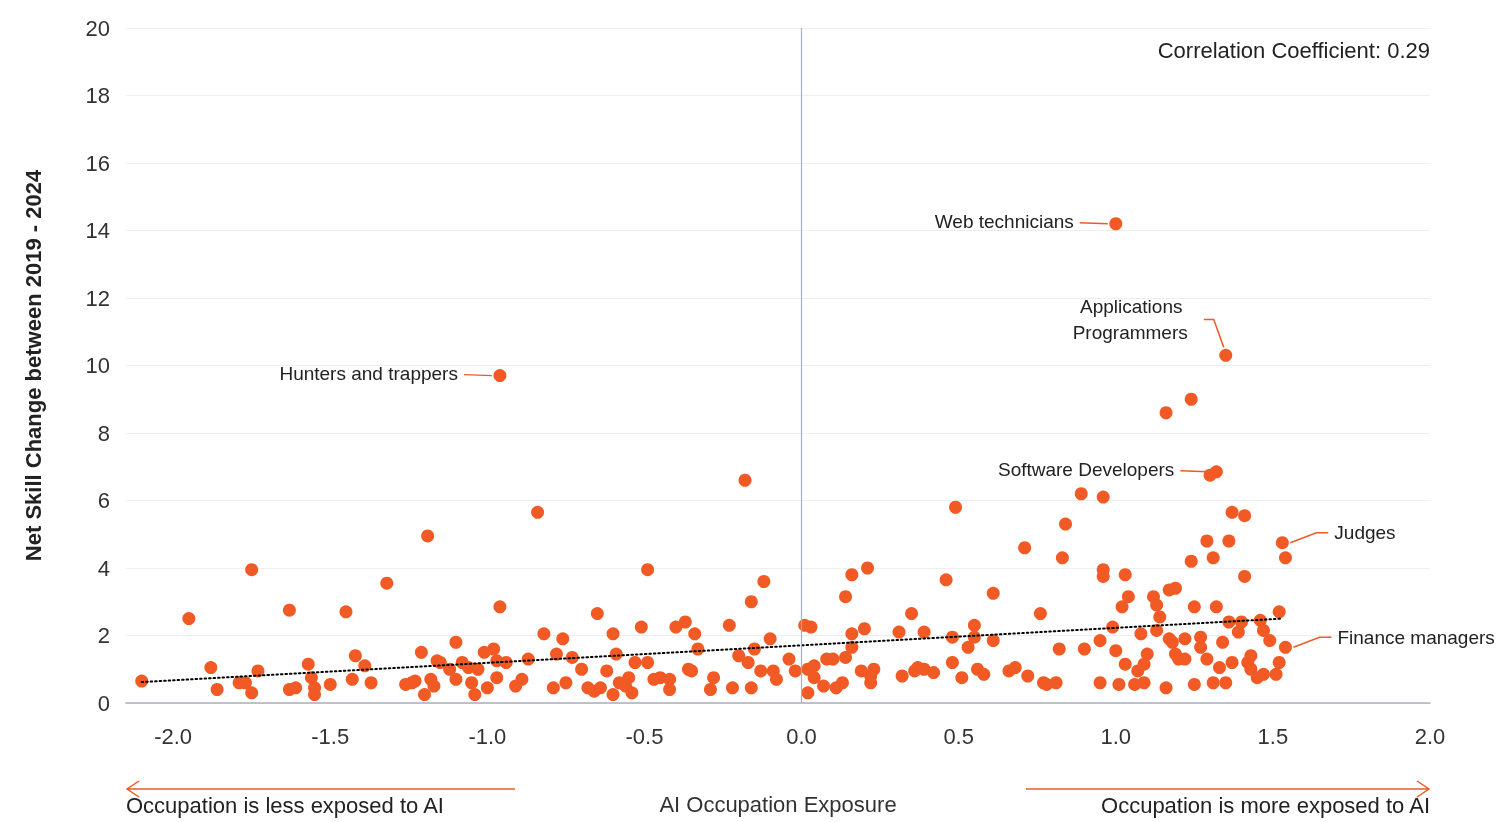 Image resolution: width=1506 pixels, height=822 pixels. Describe the element at coordinates (1116, 736) in the screenshot. I see `x-tick-label: 1.0` at that location.